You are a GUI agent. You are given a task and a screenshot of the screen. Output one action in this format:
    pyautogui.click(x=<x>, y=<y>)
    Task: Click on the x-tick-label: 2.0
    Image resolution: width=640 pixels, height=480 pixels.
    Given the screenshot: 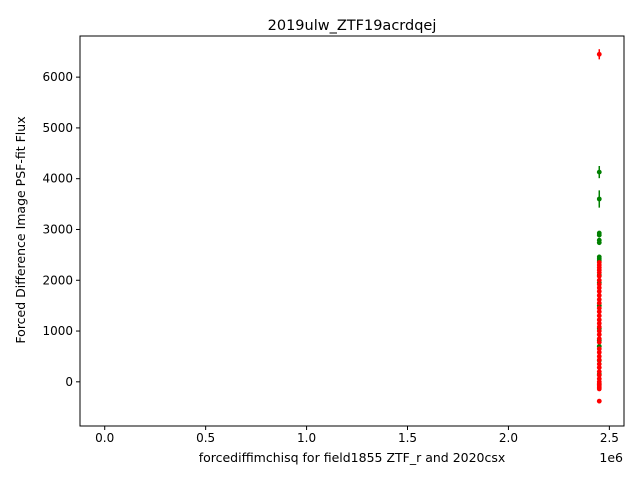 What is the action you would take?
    pyautogui.click(x=508, y=438)
    